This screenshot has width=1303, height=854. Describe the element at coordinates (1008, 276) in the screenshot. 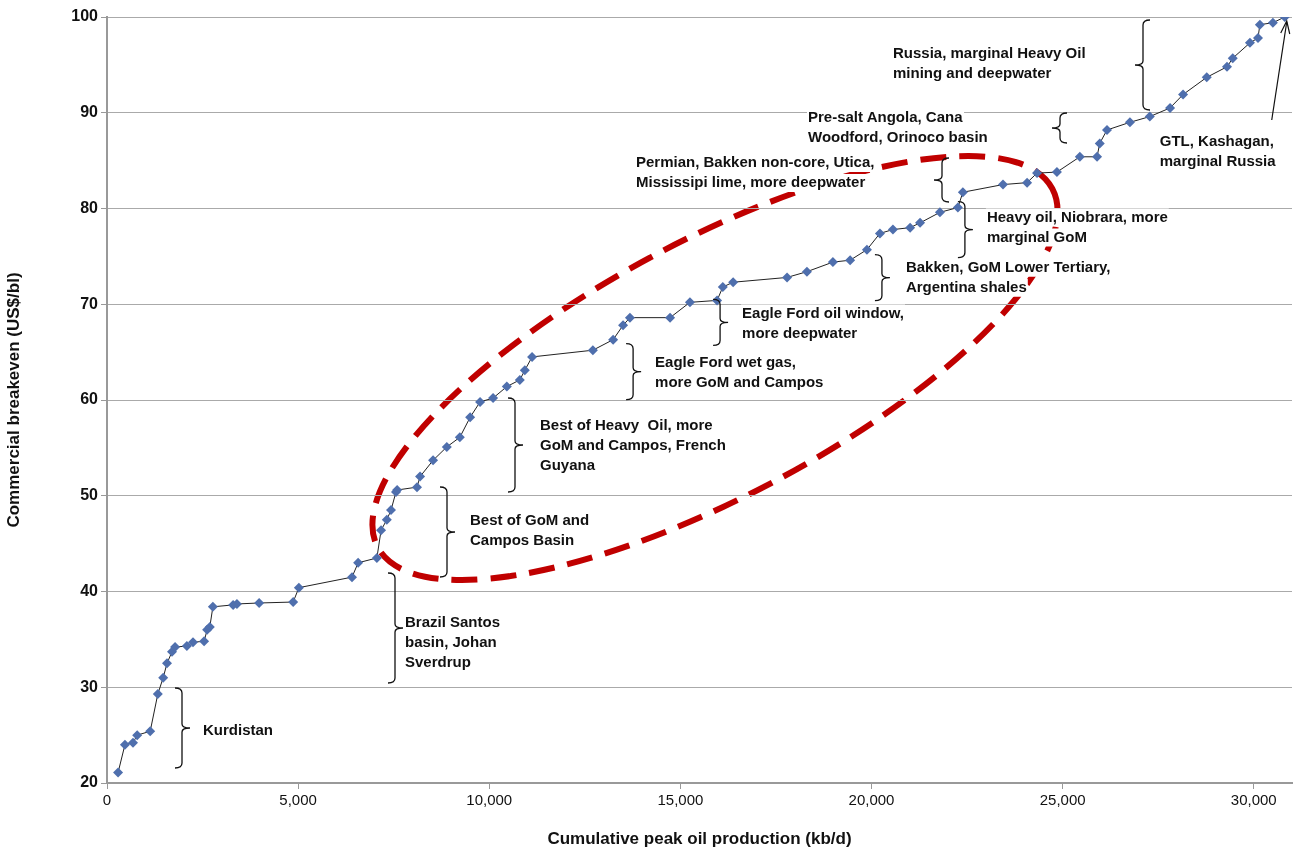

I see `annotation: Bakken, GoM Lower Tertiary, Argentina shales` at that location.